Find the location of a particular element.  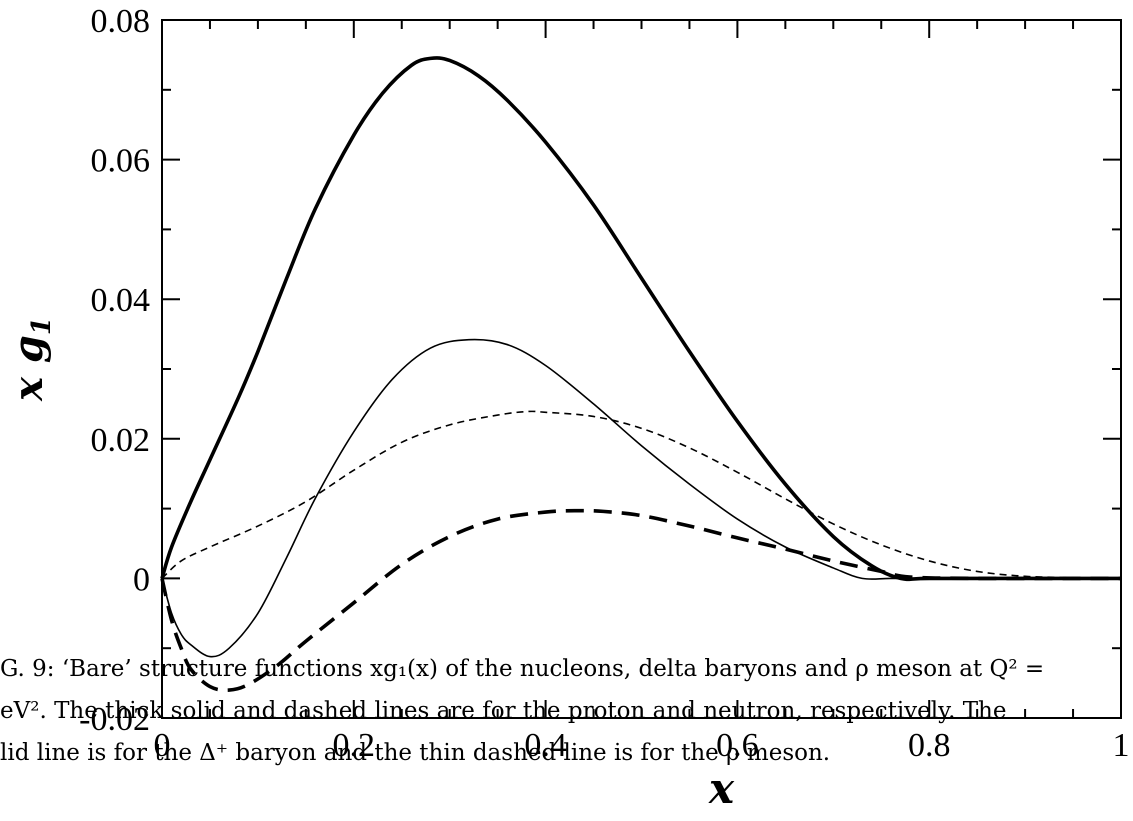

x-axis-title: x is located at coordinates (721, 788).